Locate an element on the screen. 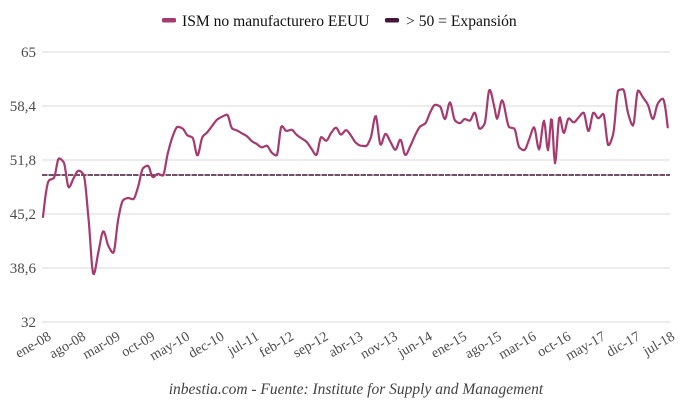 The width and height of the screenshot is (680, 404). svg-text: > 50 = Expansión is located at coordinates (461, 21).